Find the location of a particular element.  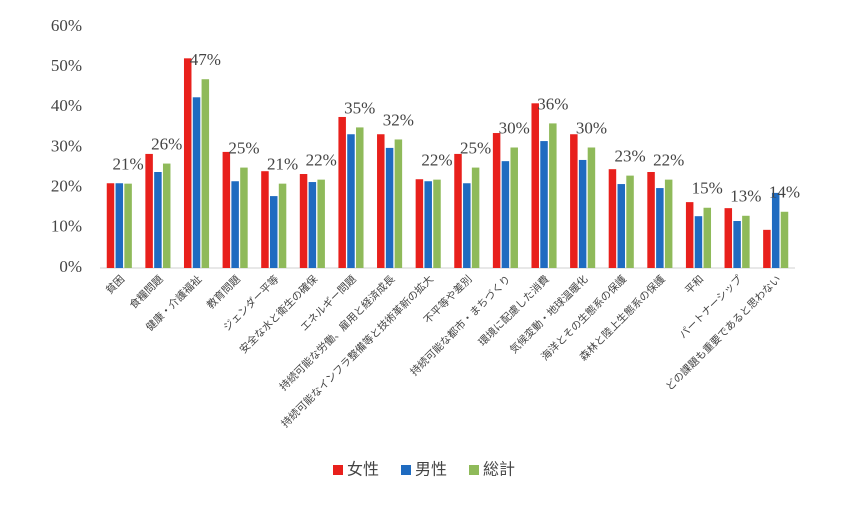

x-tick-label: 環境に配慮した消費 is located at coordinates (514, 311).